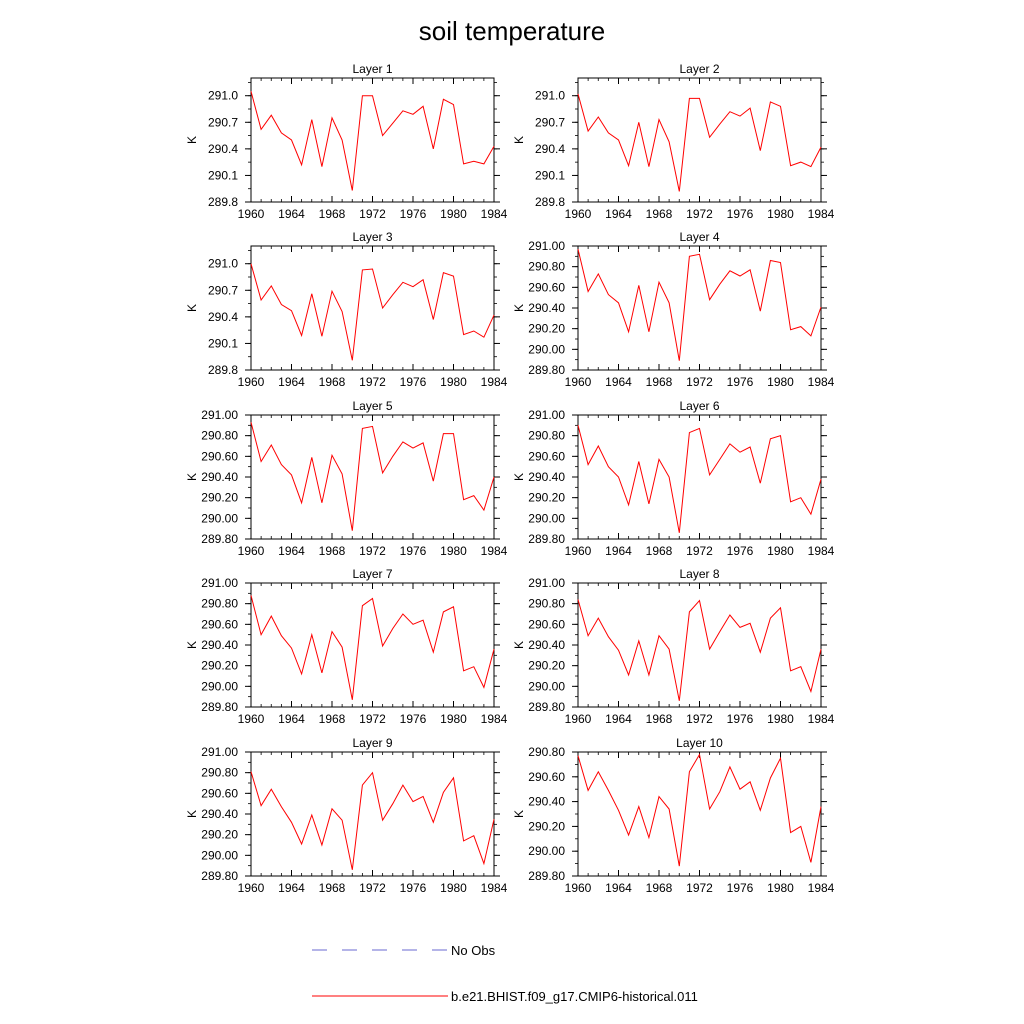 This screenshot has height=1024, width=1024. I want to click on layer-6-frame, so click(699, 477).